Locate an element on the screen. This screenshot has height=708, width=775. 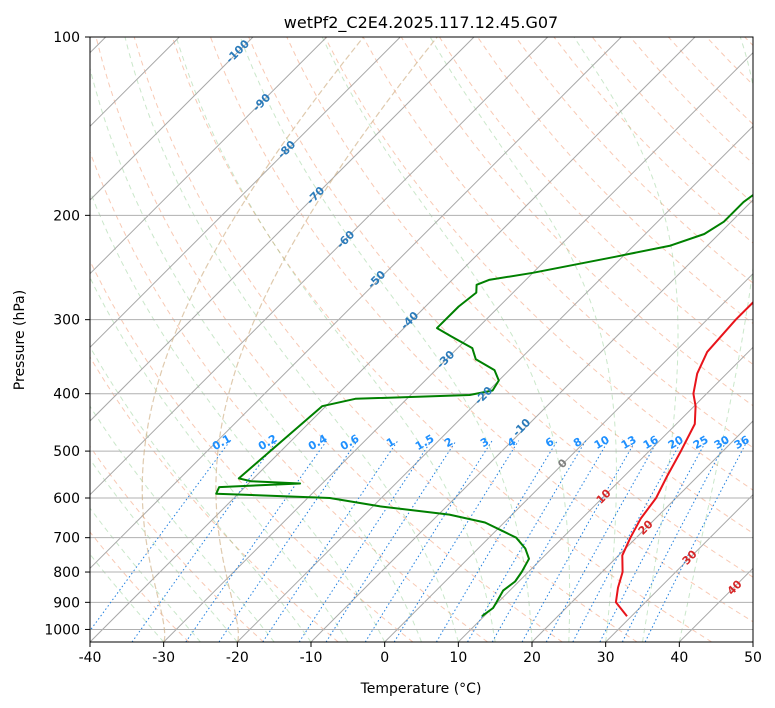
y-axis-label: Pressure (hPa) is located at coordinates (20, 340).